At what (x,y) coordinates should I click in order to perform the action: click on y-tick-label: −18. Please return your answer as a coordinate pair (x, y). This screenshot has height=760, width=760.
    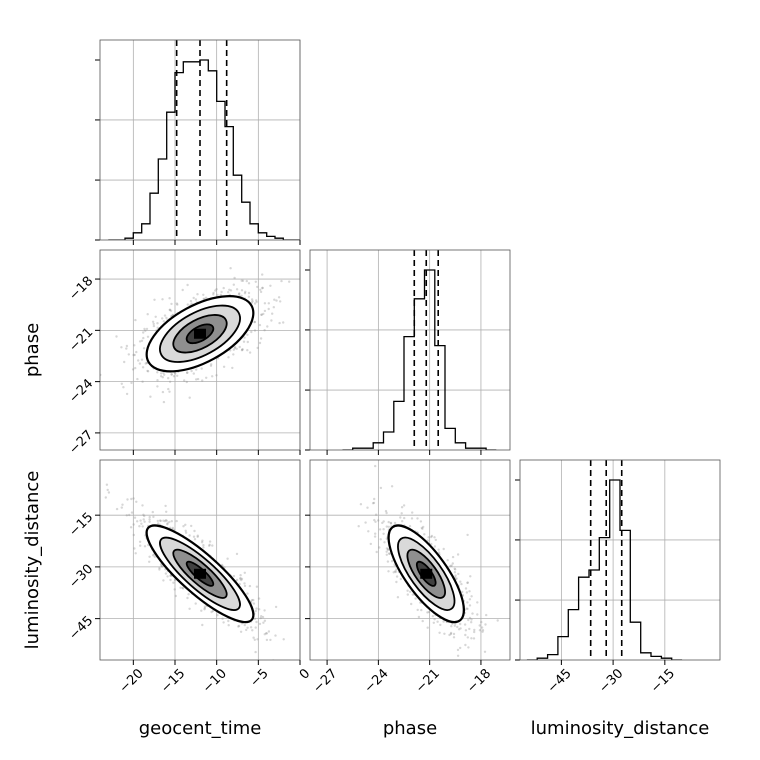
    Looking at the image, I should click on (81, 289).